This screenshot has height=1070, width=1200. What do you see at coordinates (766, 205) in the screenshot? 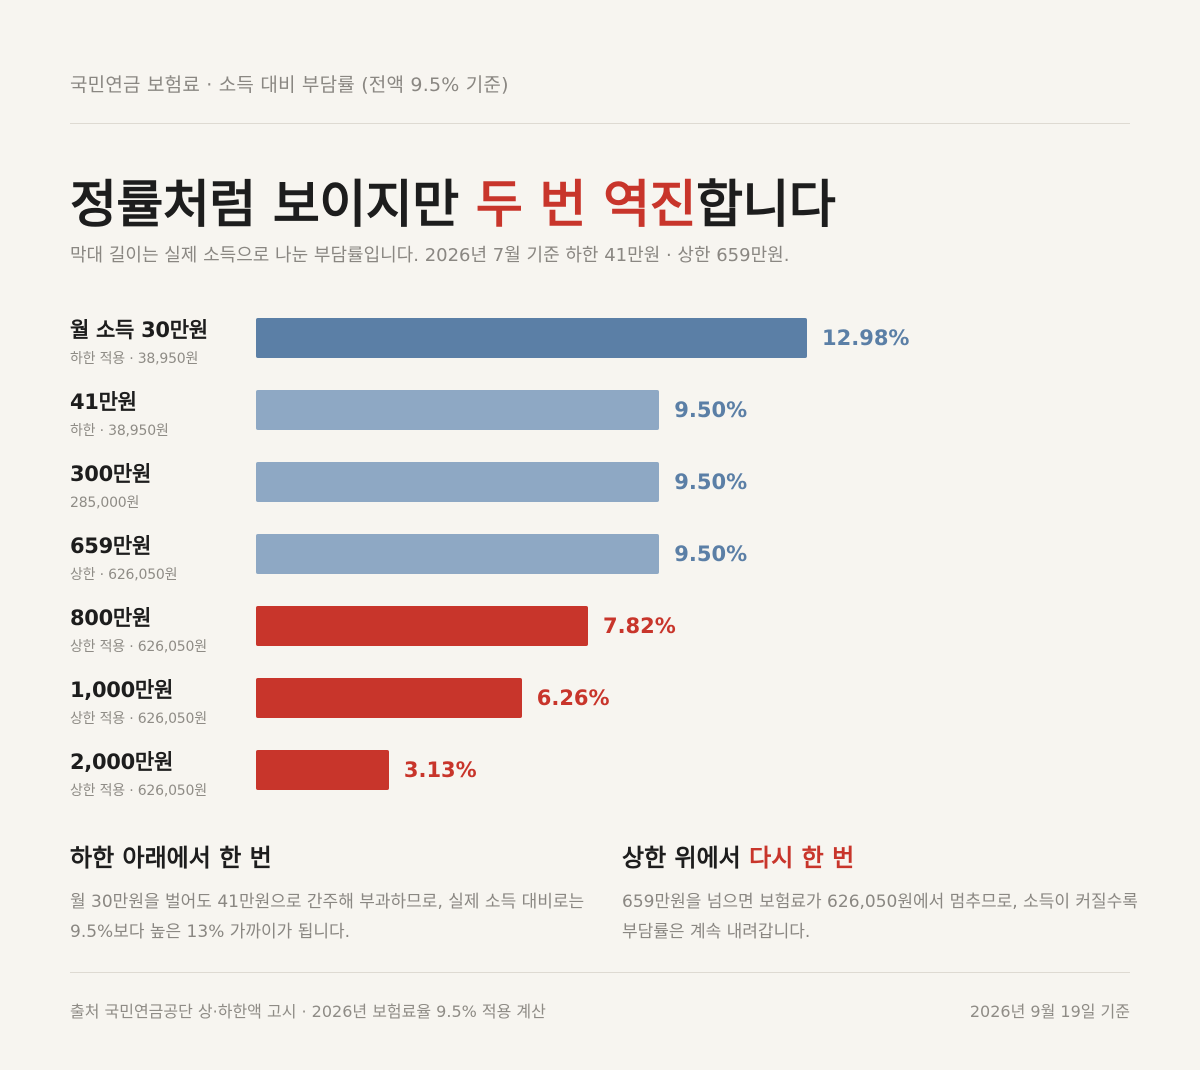
I see `headline-post: 합니다` at bounding box center [766, 205].